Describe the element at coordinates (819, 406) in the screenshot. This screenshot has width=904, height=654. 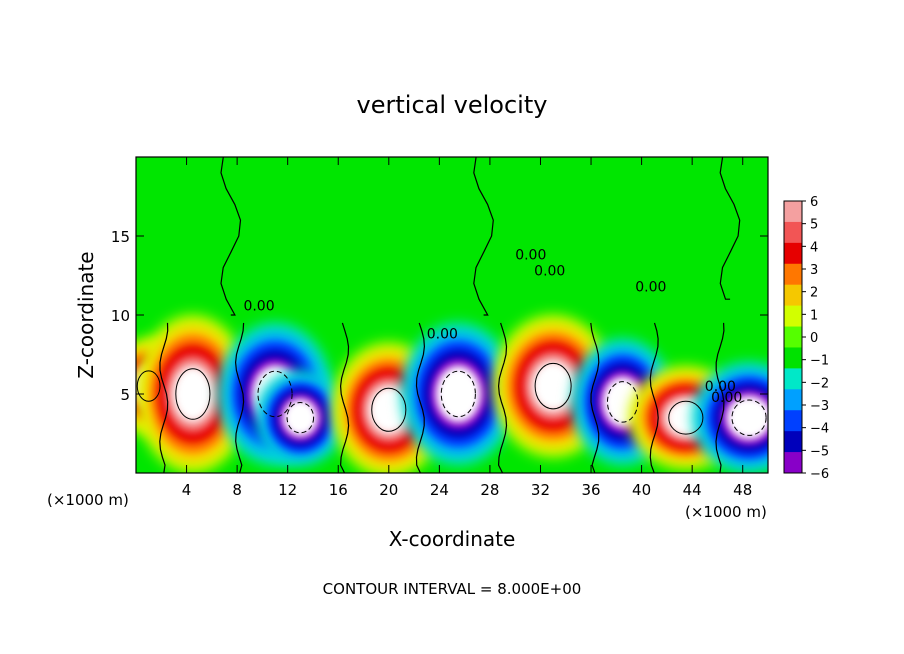
I see `colorbar-label: −3` at that location.